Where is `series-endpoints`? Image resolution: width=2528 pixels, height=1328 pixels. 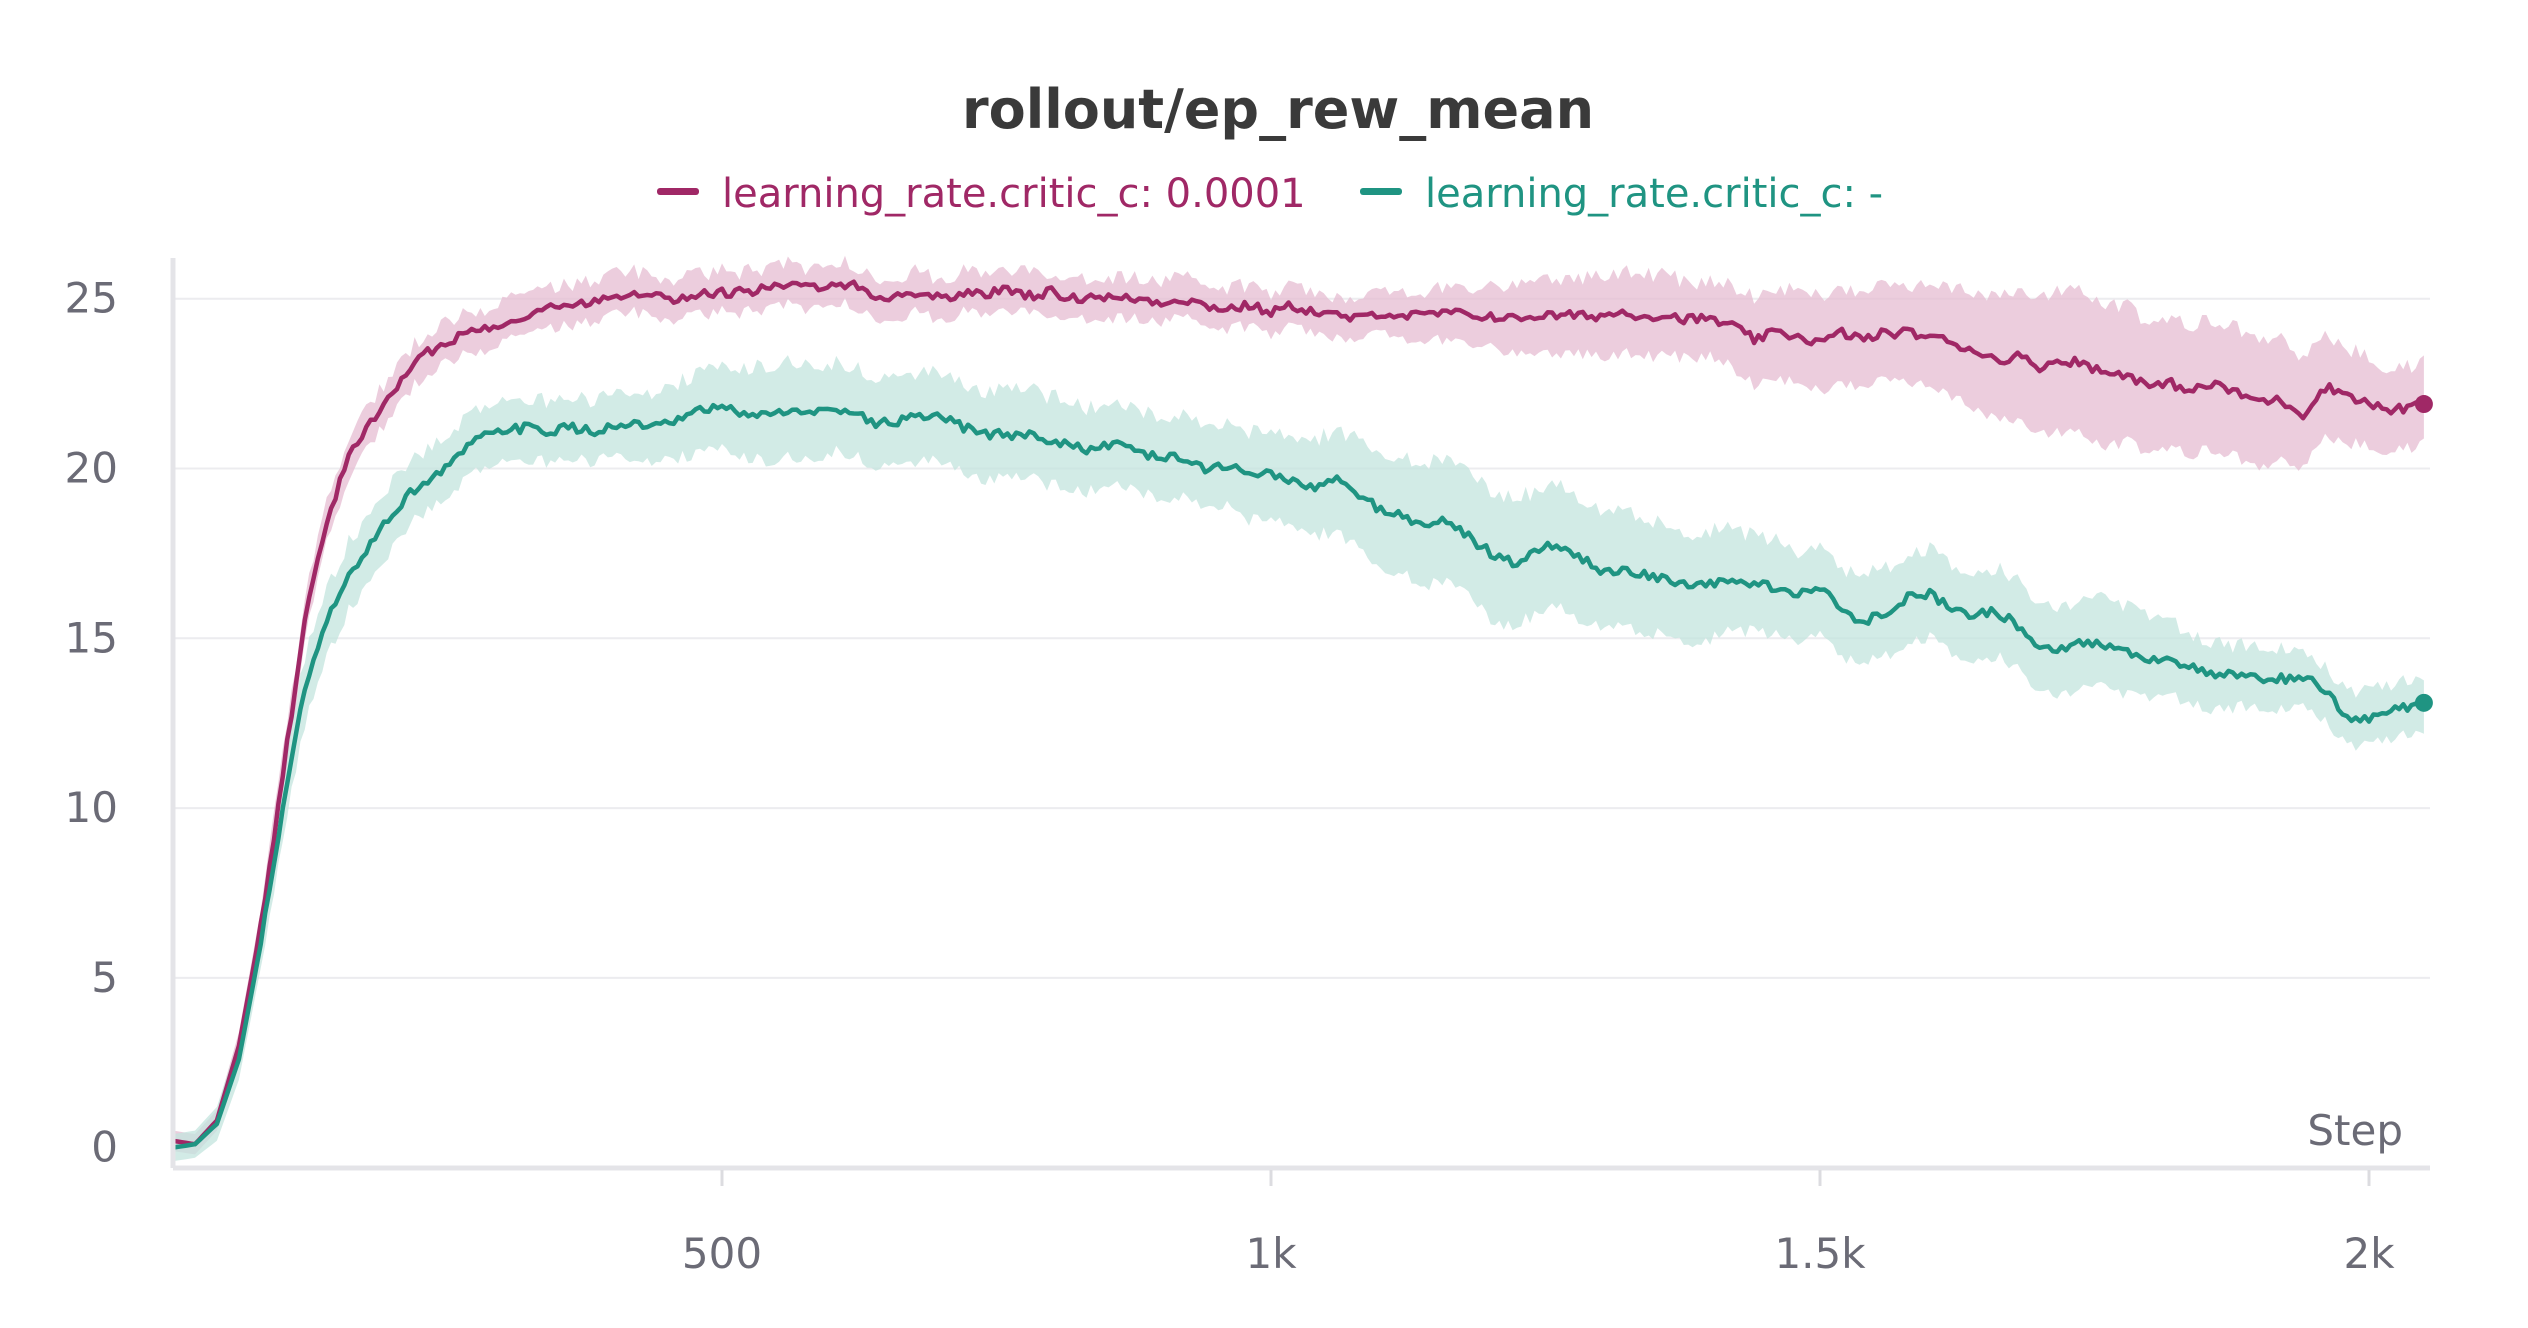 series-endpoints is located at coordinates (2423, 553).